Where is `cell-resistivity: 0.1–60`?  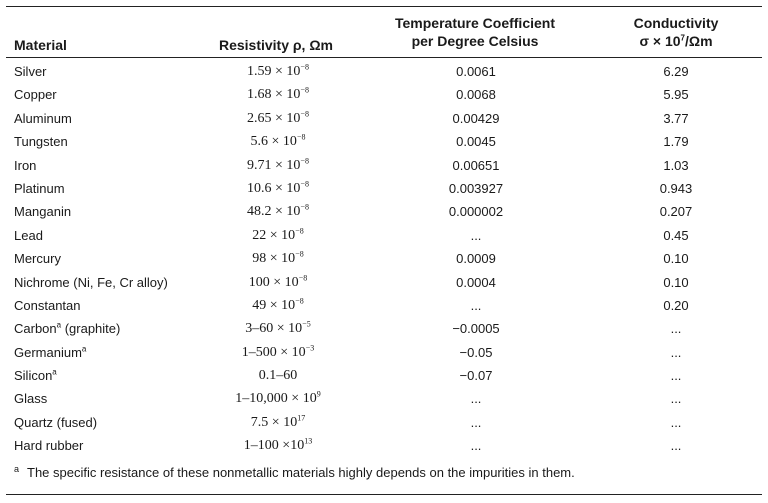
cell-resistivity: 0.1–60 is located at coordinates (278, 375).